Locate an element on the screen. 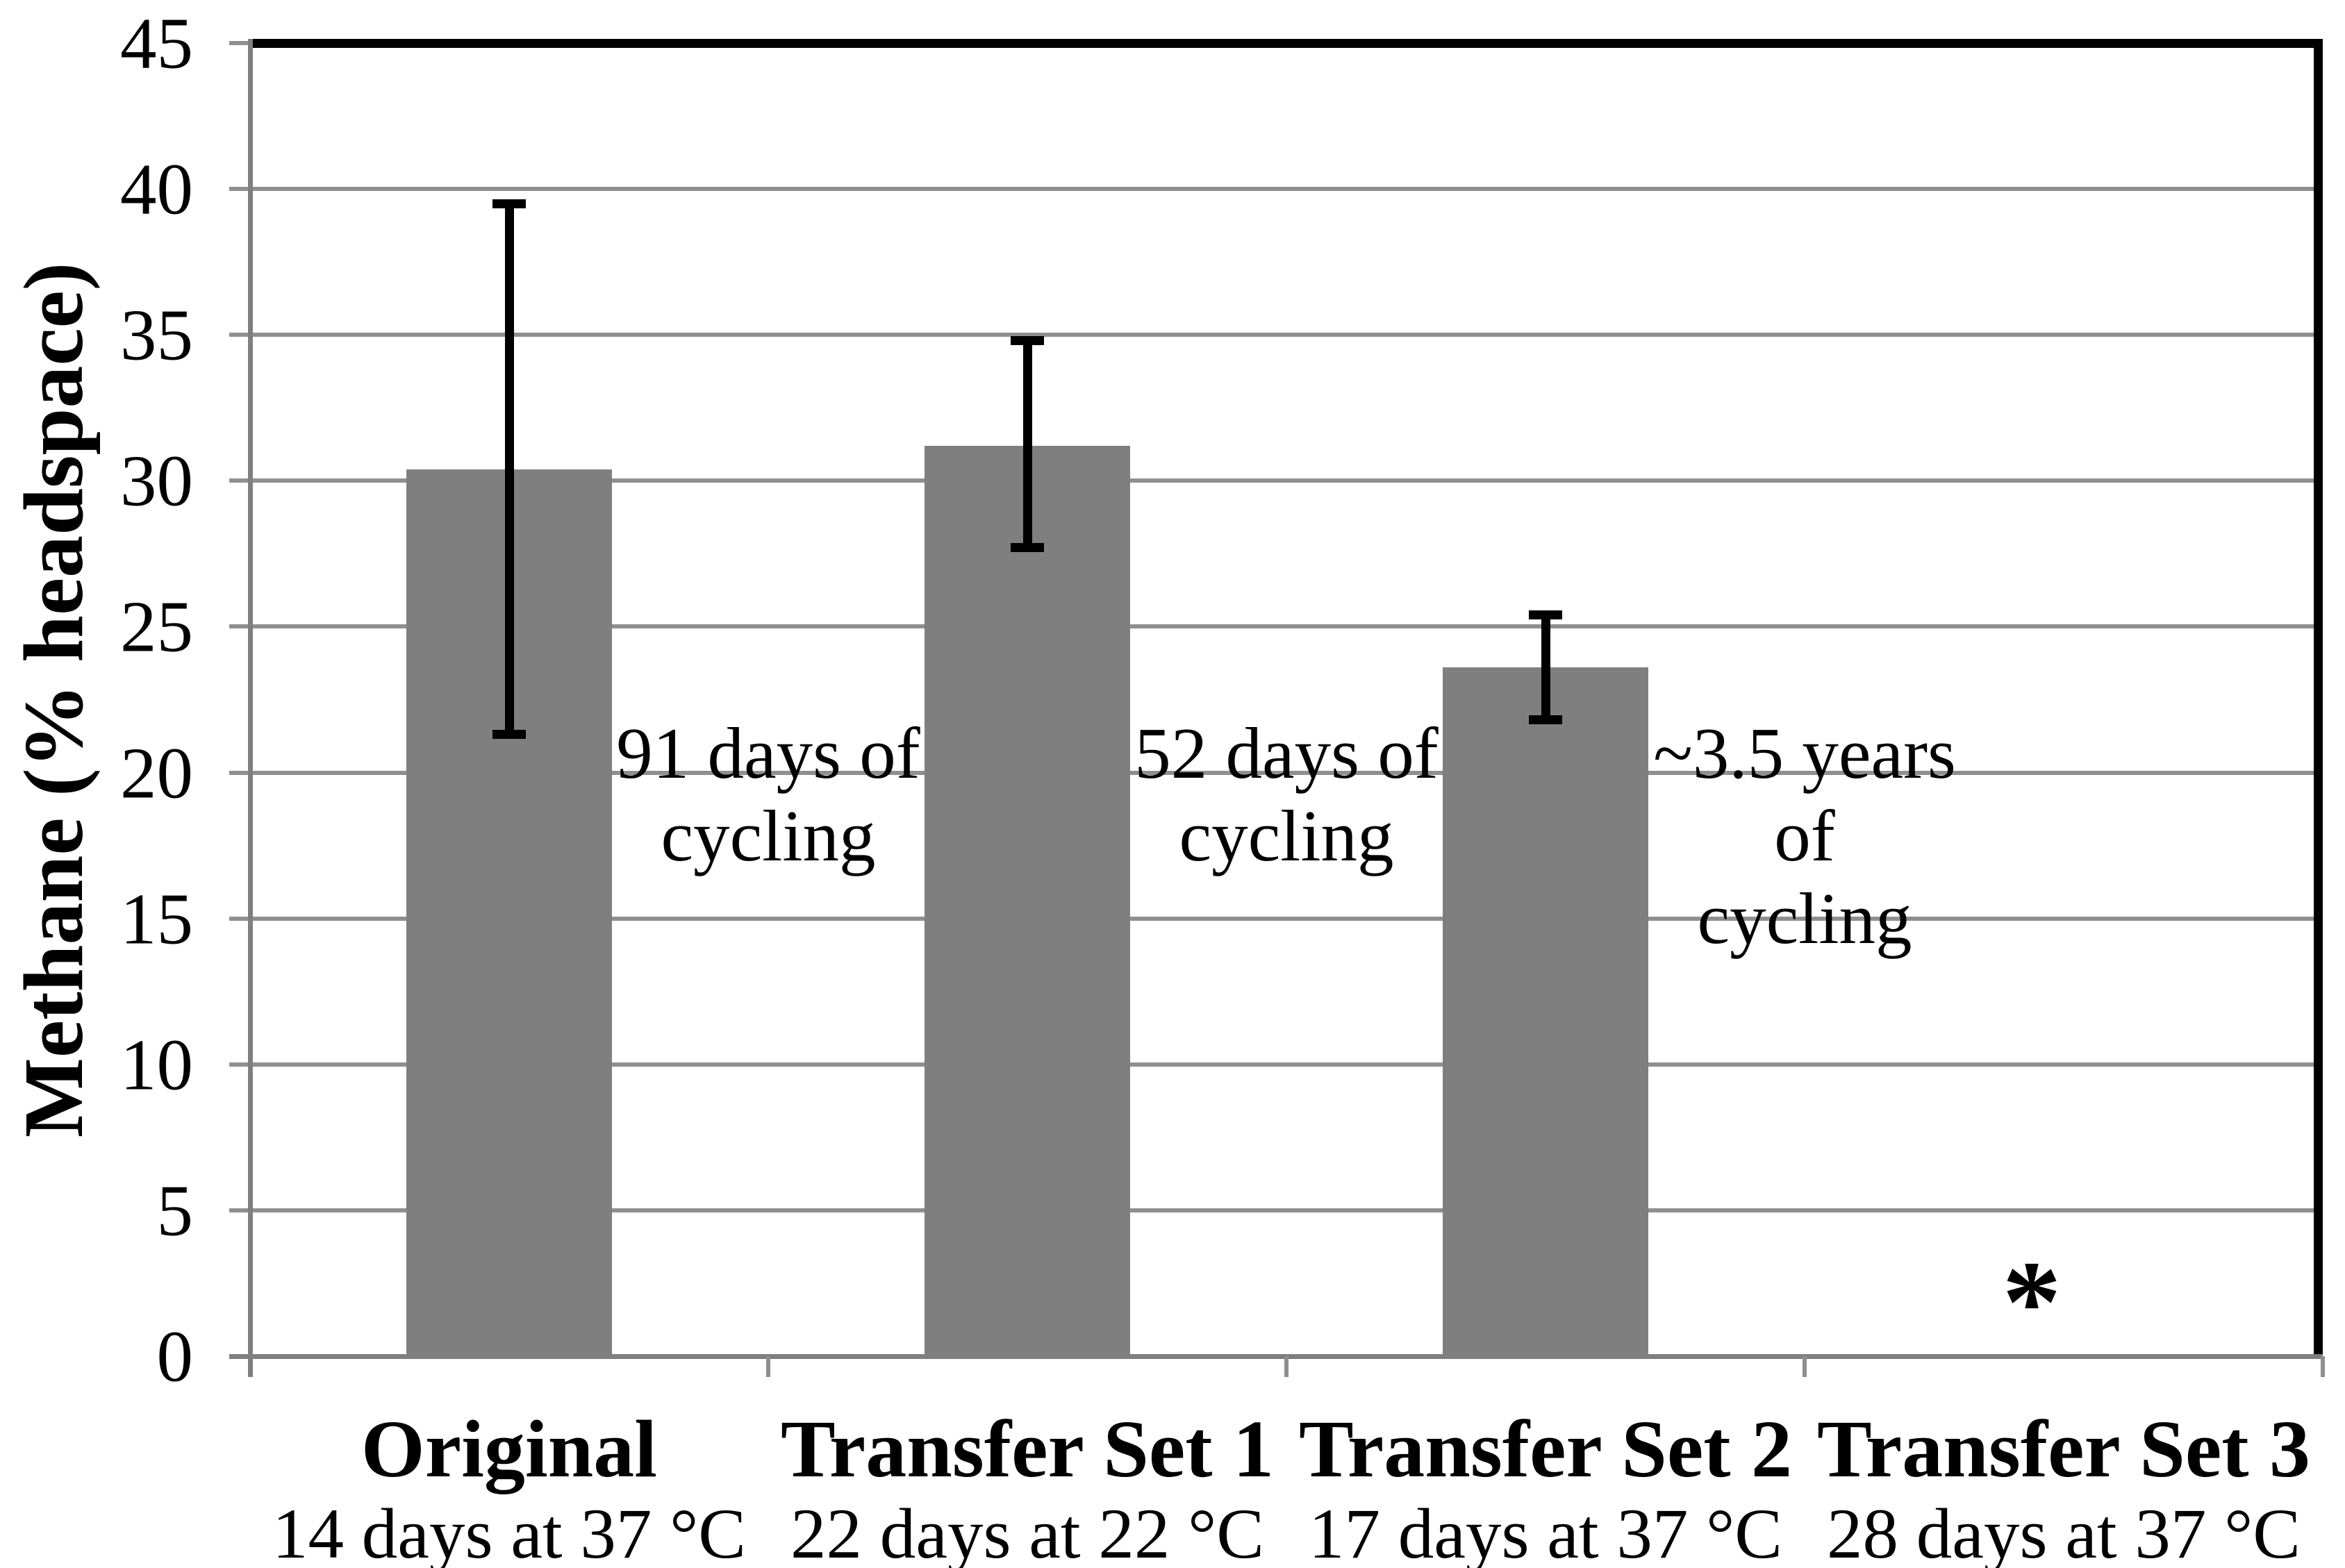 Image resolution: width=2345 pixels, height=1568 pixels. y-tick-label-35: 35 is located at coordinates (156, 335).